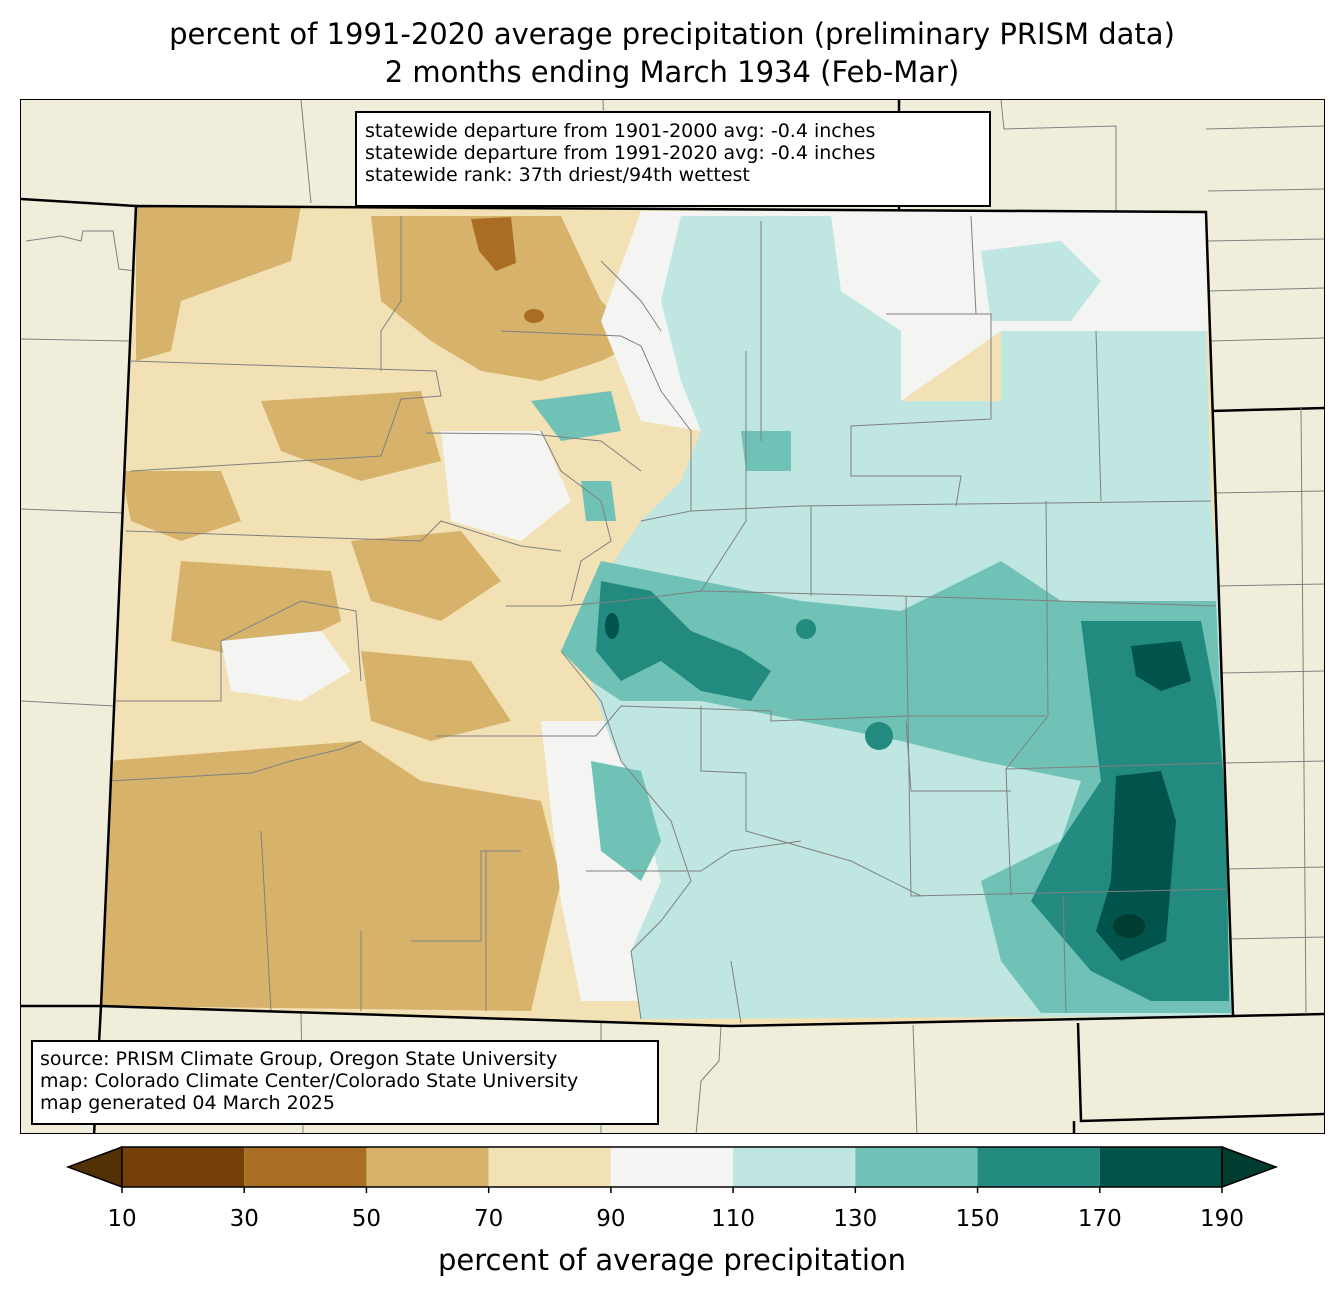 Image resolution: width=1344 pixels, height=1299 pixels. What do you see at coordinates (1250, 1167) in the screenshot?
I see `colorbar-extend-high` at bounding box center [1250, 1167].